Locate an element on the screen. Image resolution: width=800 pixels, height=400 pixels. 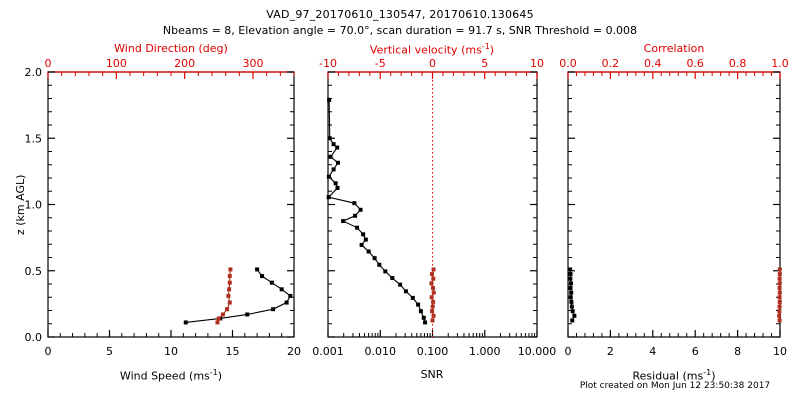
panel-wind-top-tick-label: 0 is located at coordinates (48, 63).